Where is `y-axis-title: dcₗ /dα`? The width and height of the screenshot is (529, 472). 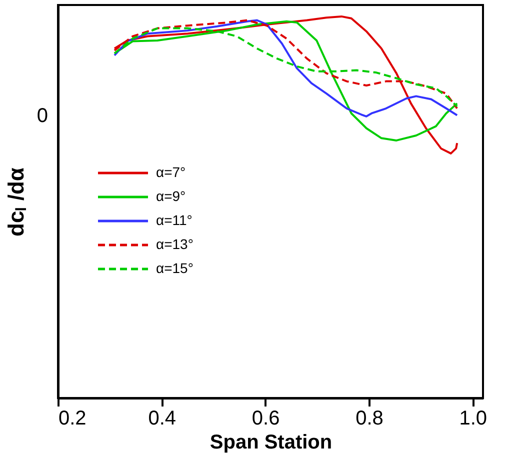 y-axis-title: dcₗ /dα is located at coordinates (16, 201).